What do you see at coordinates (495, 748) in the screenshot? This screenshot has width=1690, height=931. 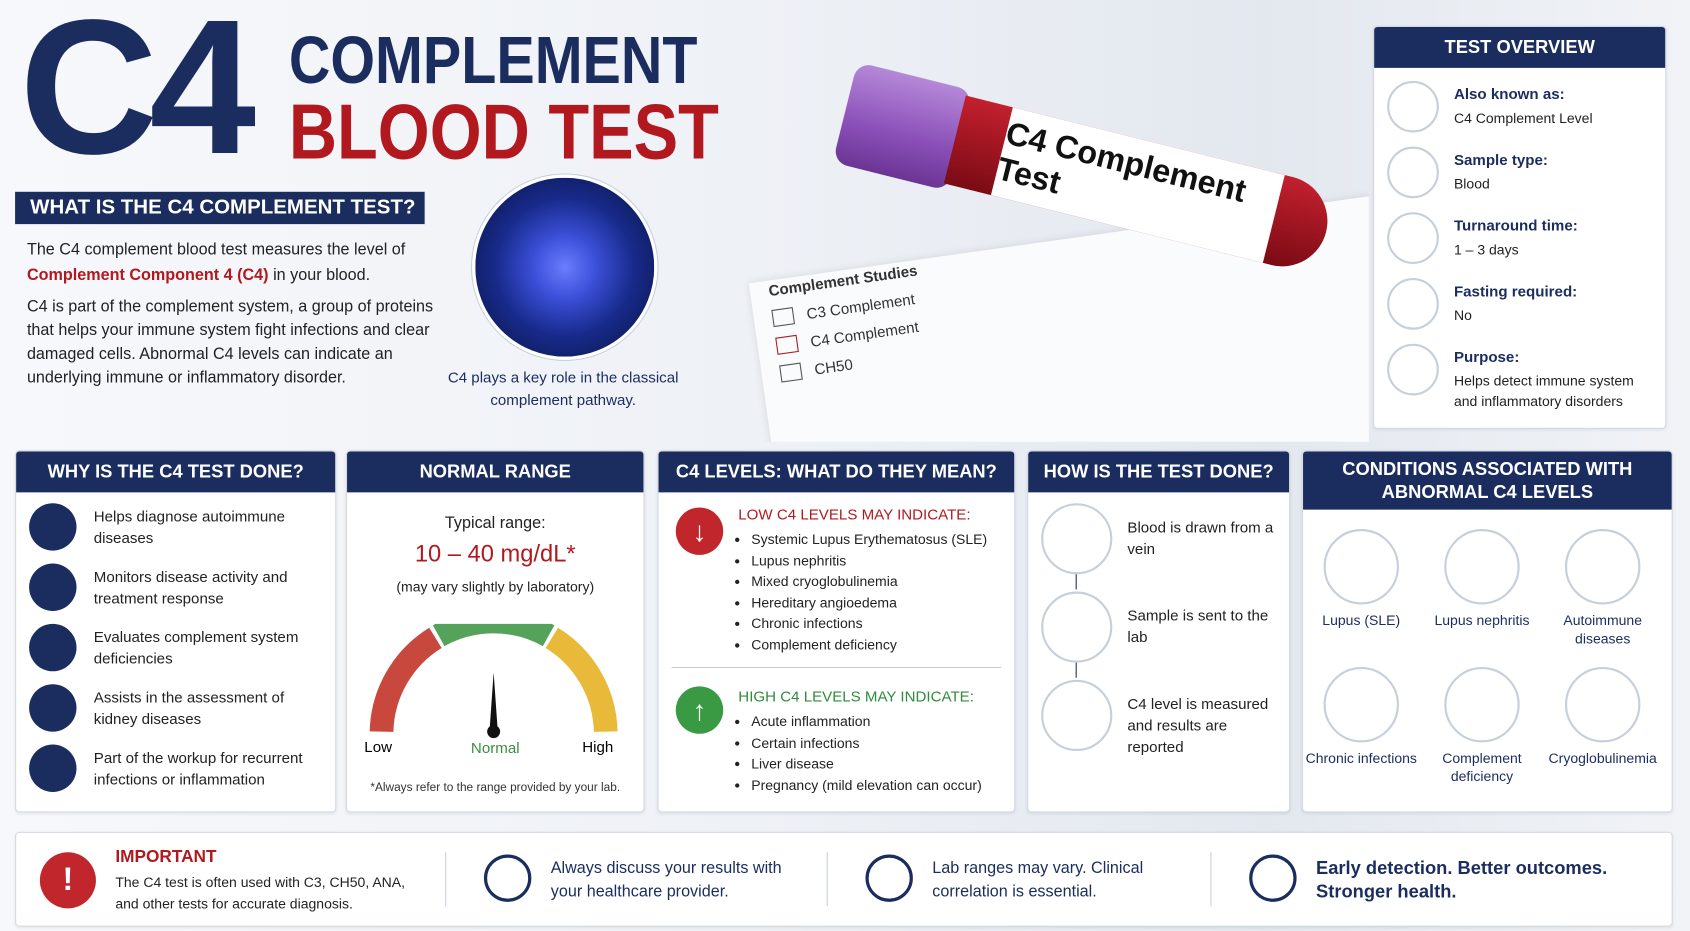 I see `gauge-normal-label: Normal` at bounding box center [495, 748].